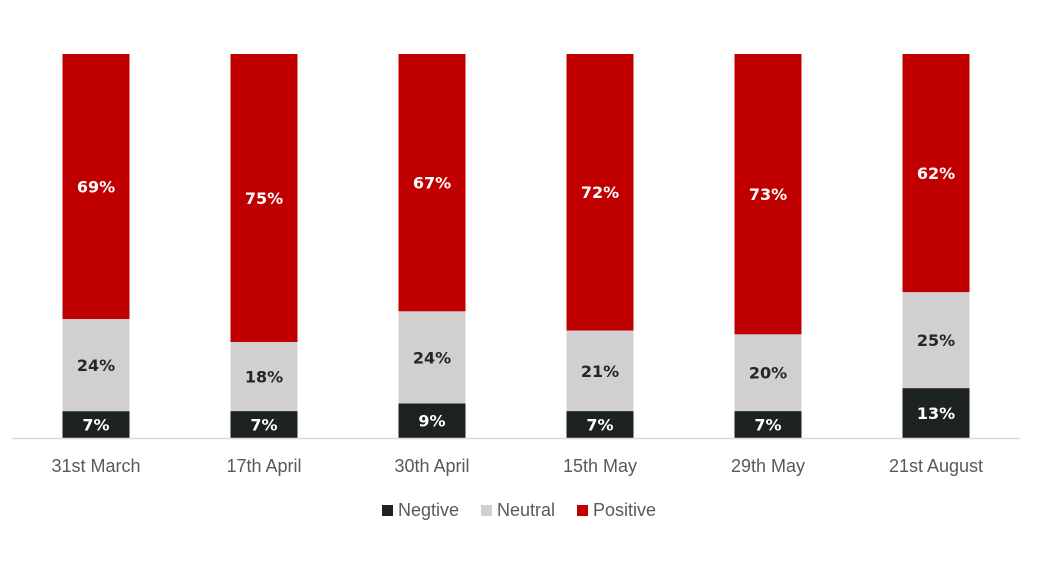  I want to click on data-label-negtive-5: 13%, so click(936, 413).